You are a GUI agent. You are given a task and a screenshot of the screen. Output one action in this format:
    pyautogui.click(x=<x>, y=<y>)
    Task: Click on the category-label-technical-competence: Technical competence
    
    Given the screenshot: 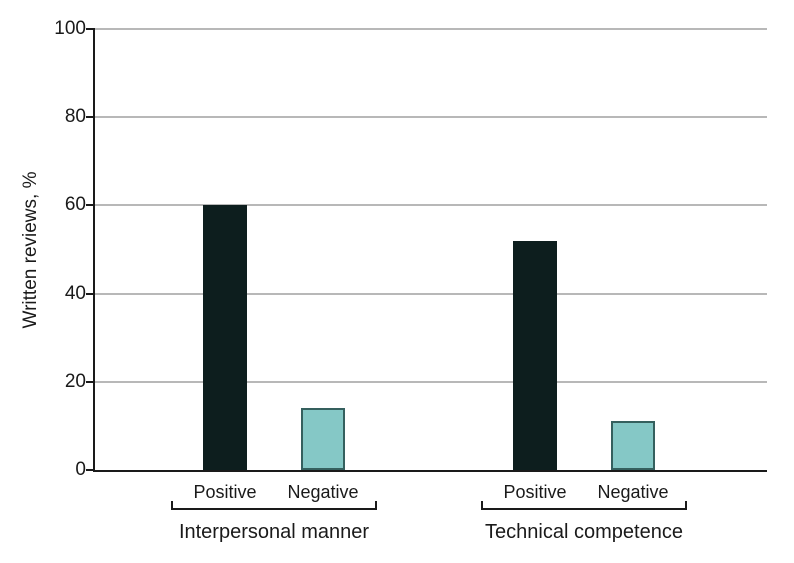 What is the action you would take?
    pyautogui.click(x=584, y=532)
    